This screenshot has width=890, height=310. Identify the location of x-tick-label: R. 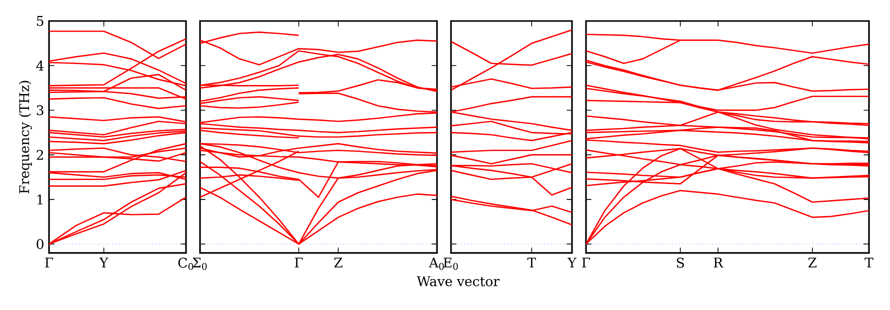
(719, 263).